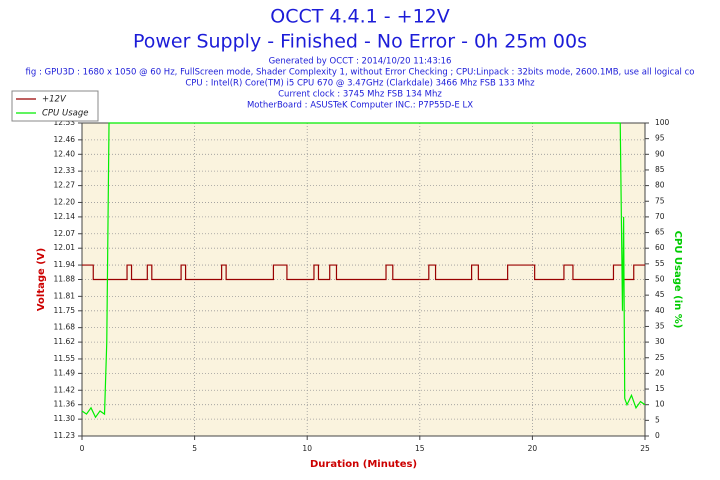 The width and height of the screenshot is (720, 480). I want to click on series-line, so click(363, 272).